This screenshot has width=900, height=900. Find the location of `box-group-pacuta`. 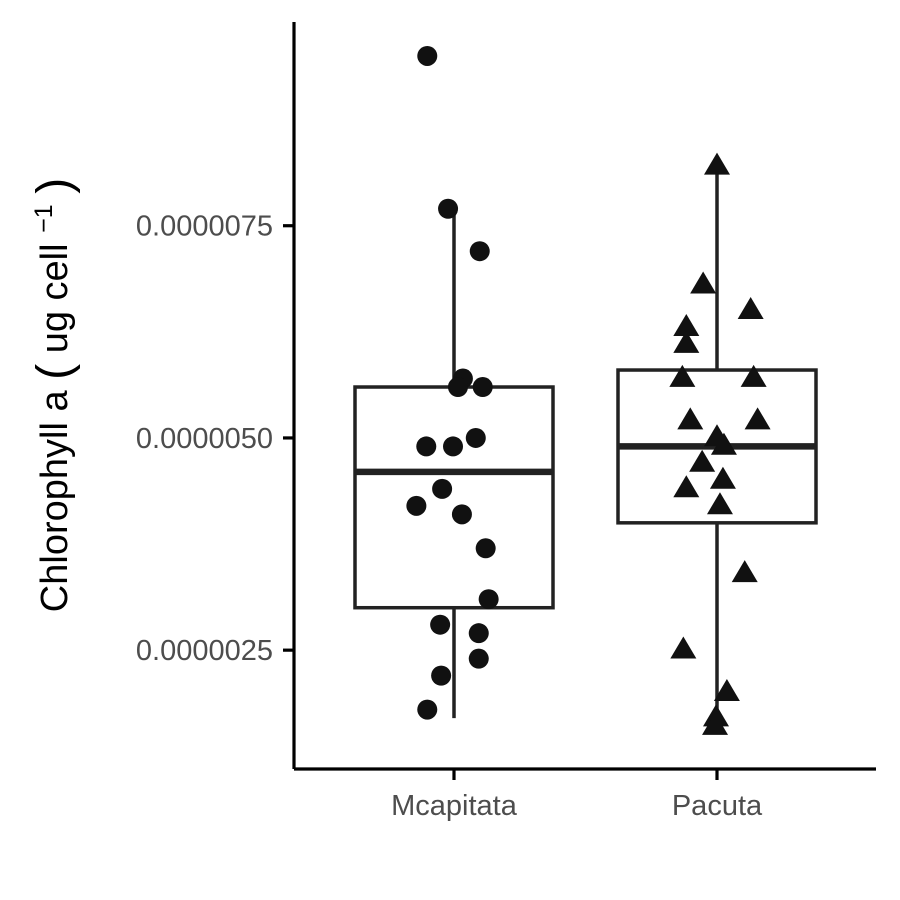

box-group-pacuta is located at coordinates (717, 443).